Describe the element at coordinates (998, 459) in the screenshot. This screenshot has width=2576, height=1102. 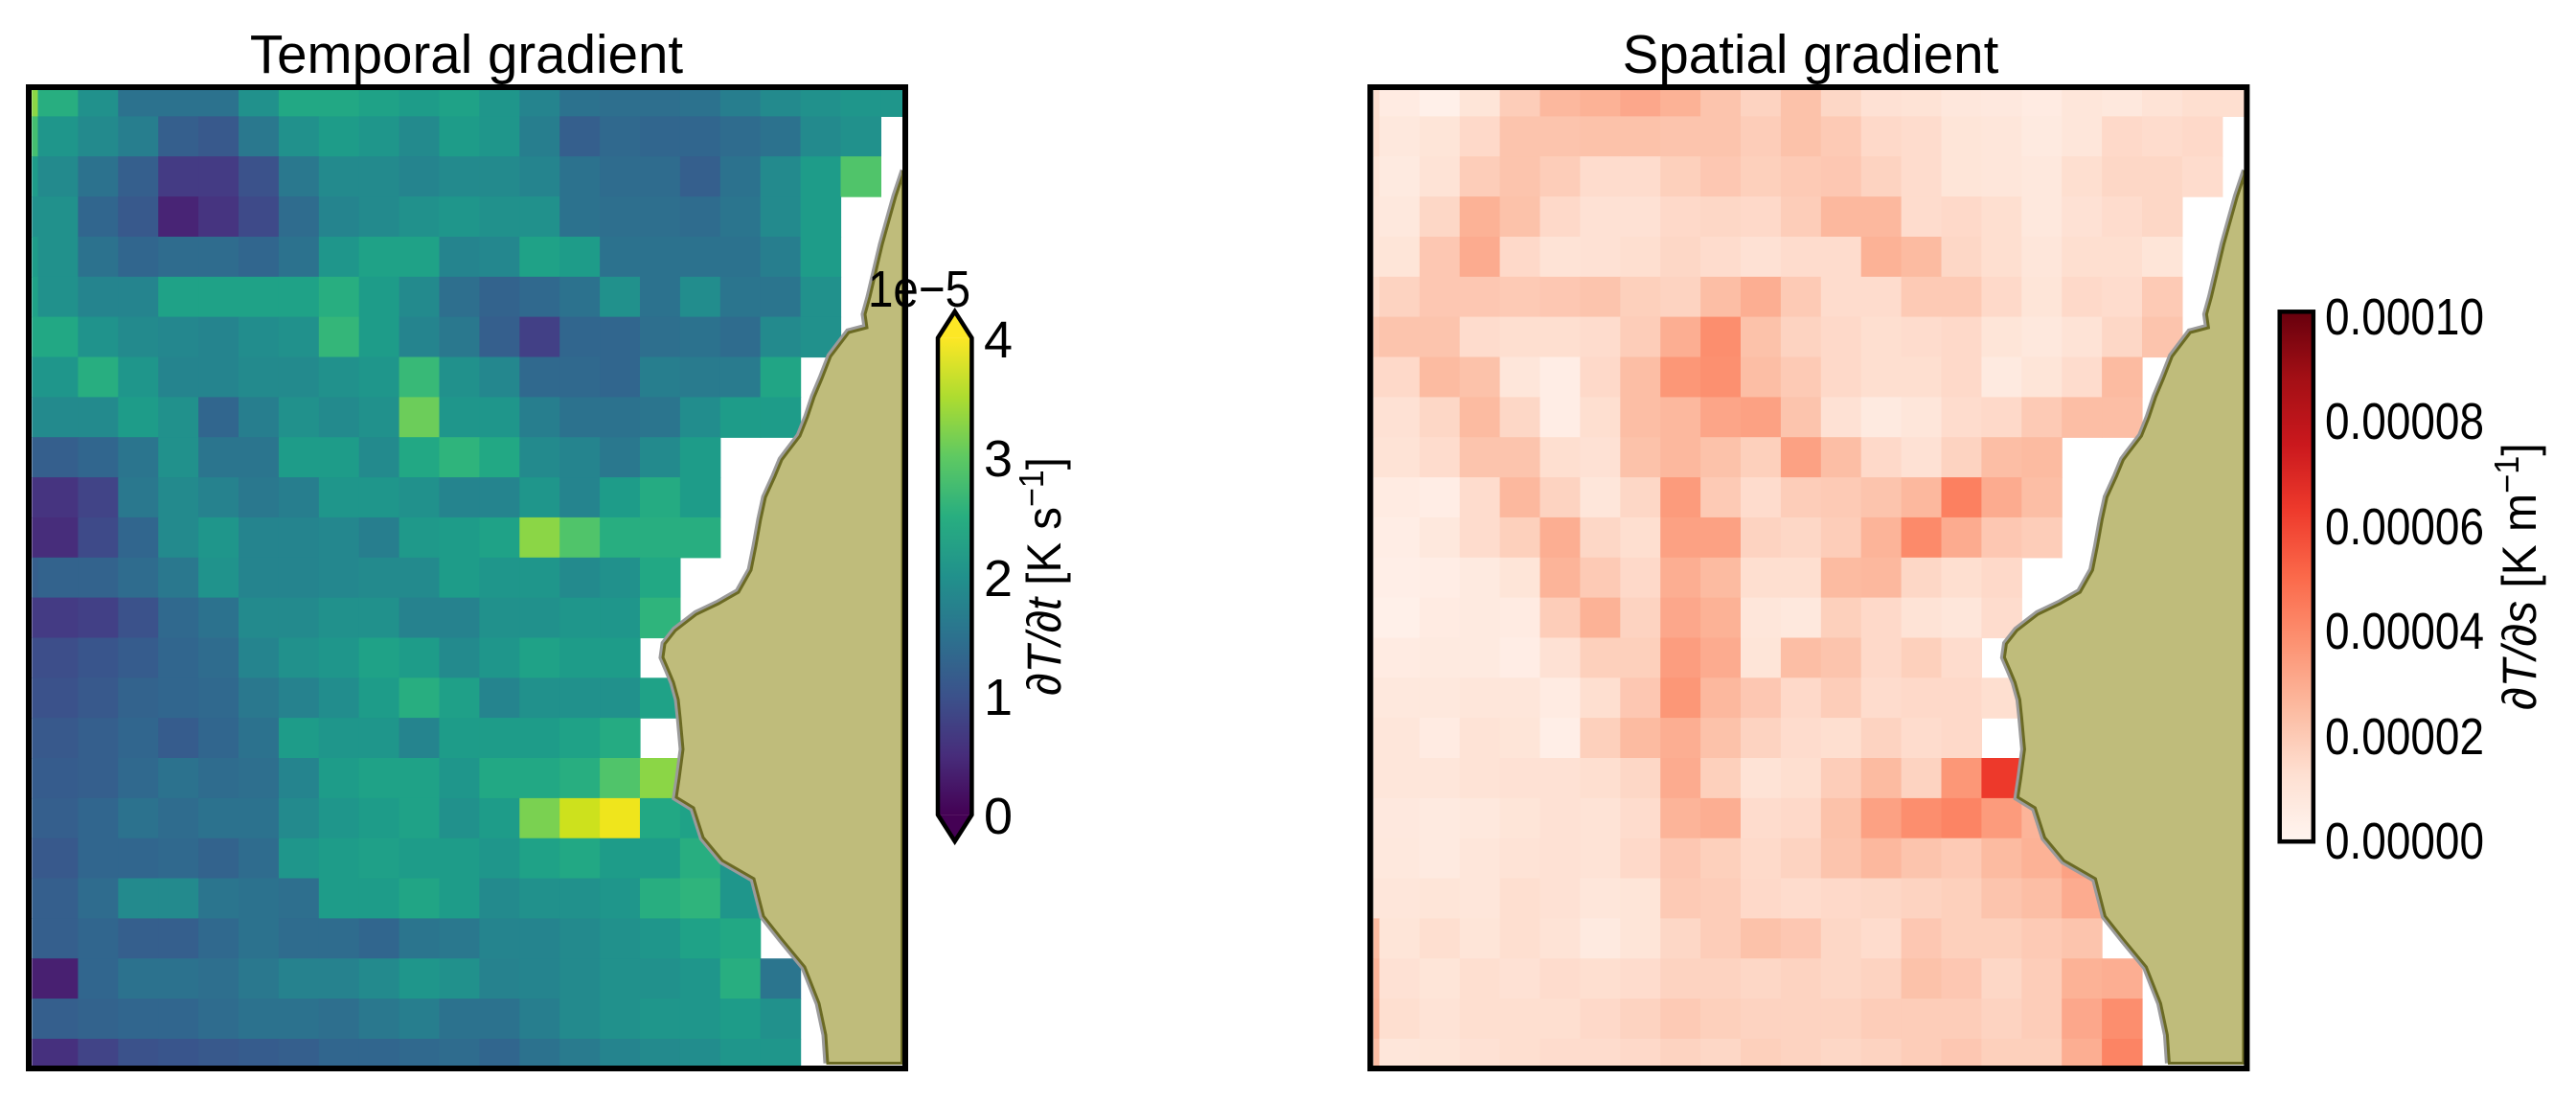
I see `svg-text: 3` at that location.